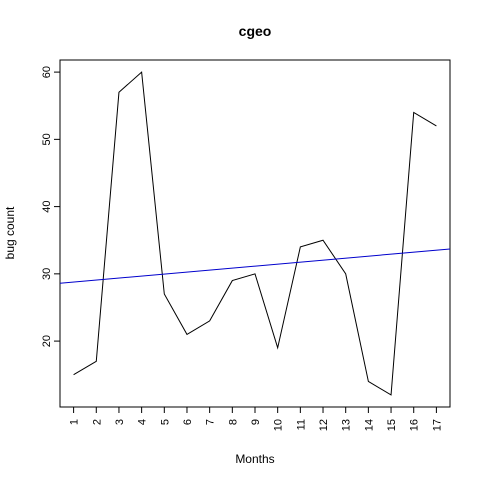  What do you see at coordinates (47, 274) in the screenshot?
I see `y-tick-label-30: 30` at bounding box center [47, 274].